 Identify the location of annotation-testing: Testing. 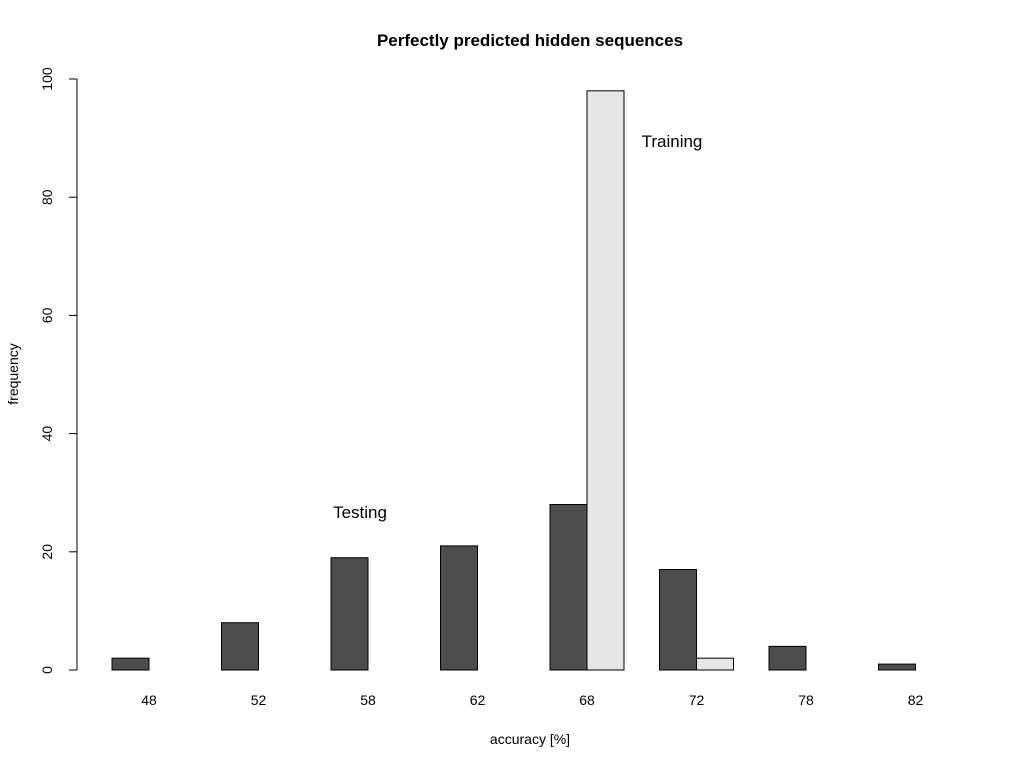
(360, 512).